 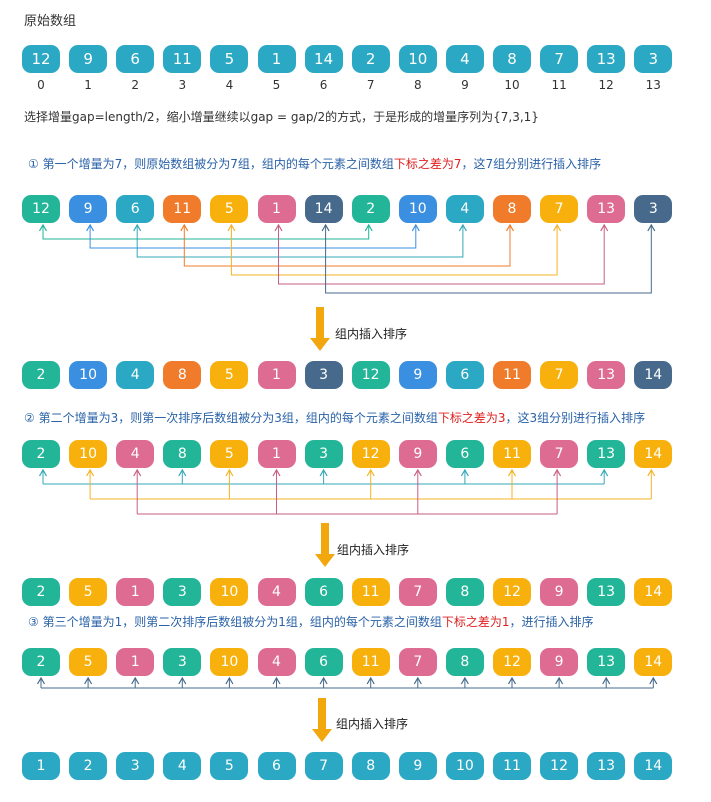 What do you see at coordinates (325, 539) in the screenshot?
I see `step2-down-arrow-shaft` at bounding box center [325, 539].